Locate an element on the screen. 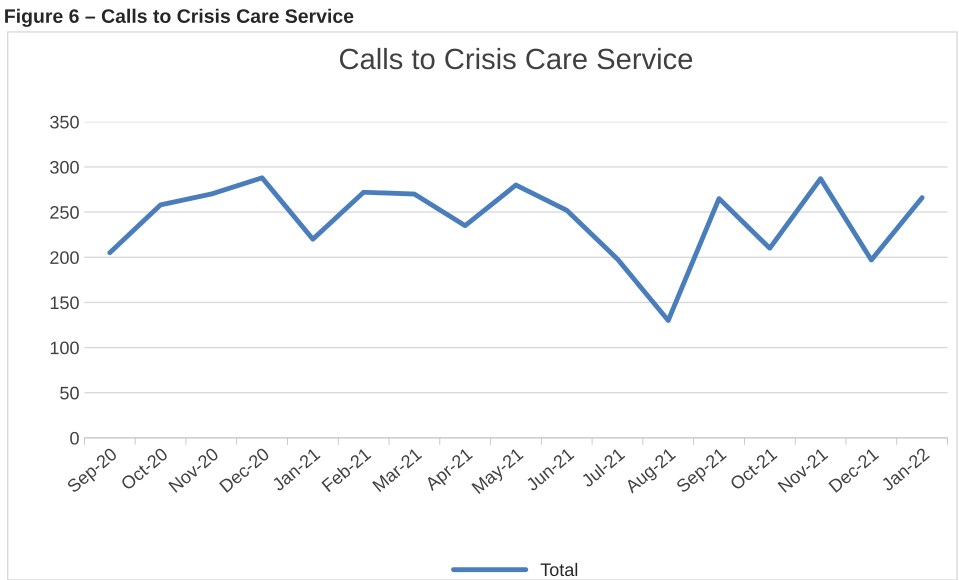 The width and height of the screenshot is (959, 580). y-tick-label: 200 is located at coordinates (64, 257).